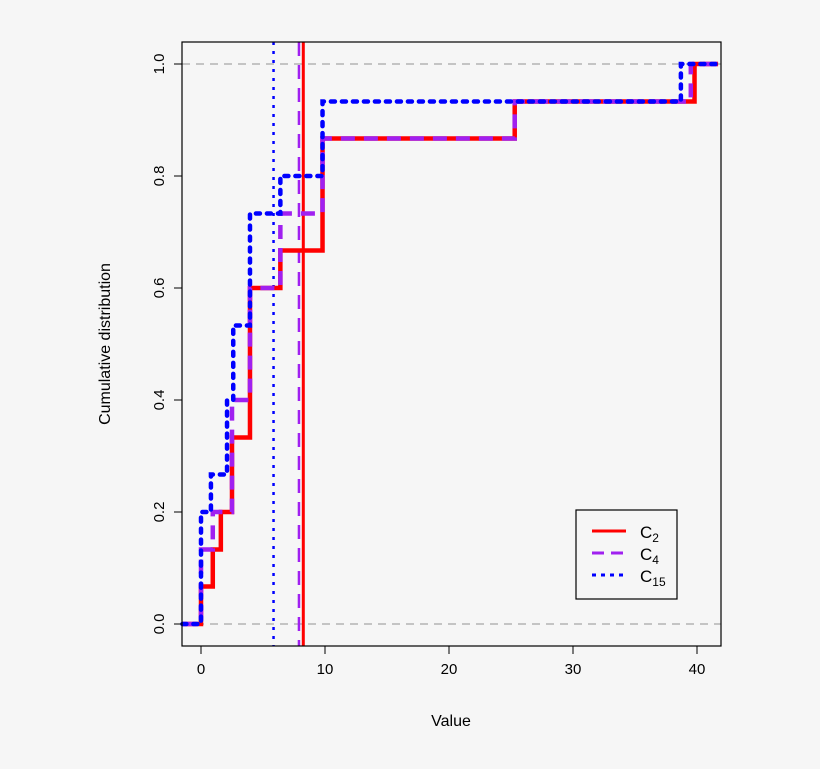  Describe the element at coordinates (449, 669) in the screenshot. I see `x-tick-label: 20` at that location.